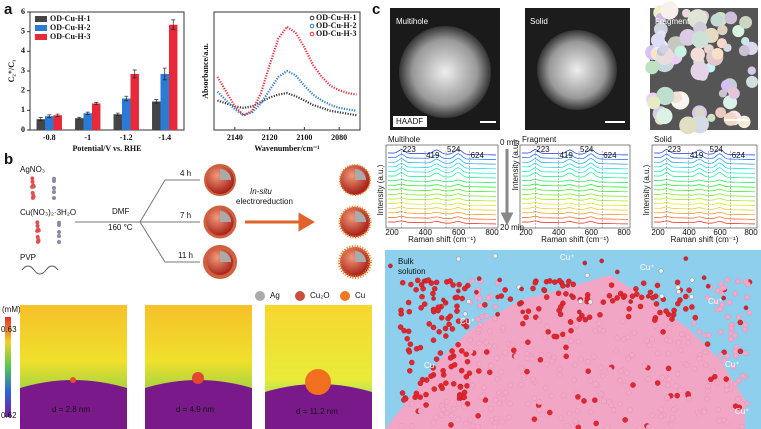 The height and width of the screenshot is (429, 761). I want to click on substrate, so click(198, 404).